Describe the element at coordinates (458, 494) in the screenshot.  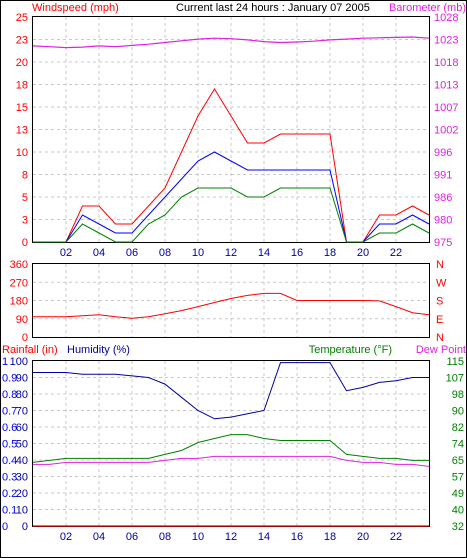
I see `temperature-tick-label: 49` at that location.